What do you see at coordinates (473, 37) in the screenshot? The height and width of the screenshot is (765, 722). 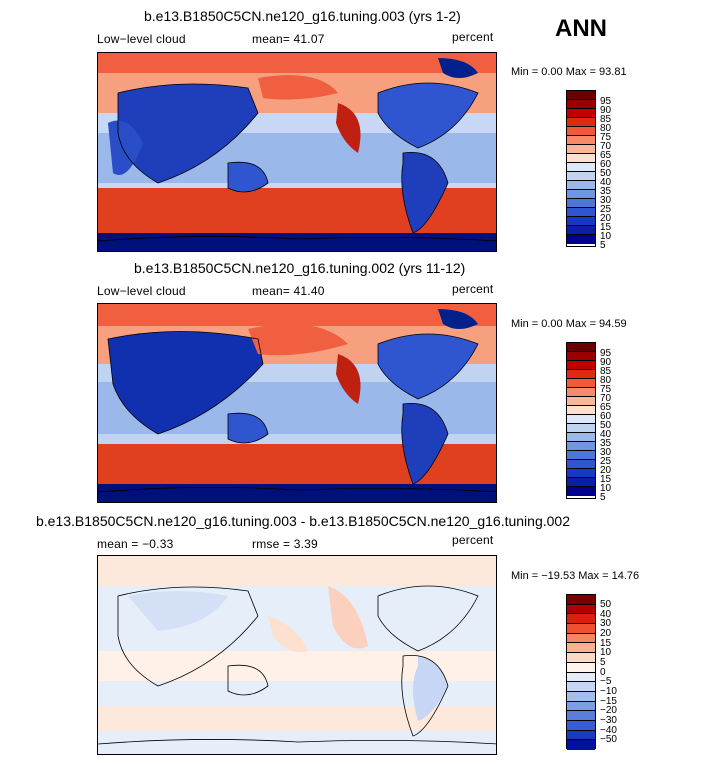 I see `panel1-units: percent` at bounding box center [473, 37].